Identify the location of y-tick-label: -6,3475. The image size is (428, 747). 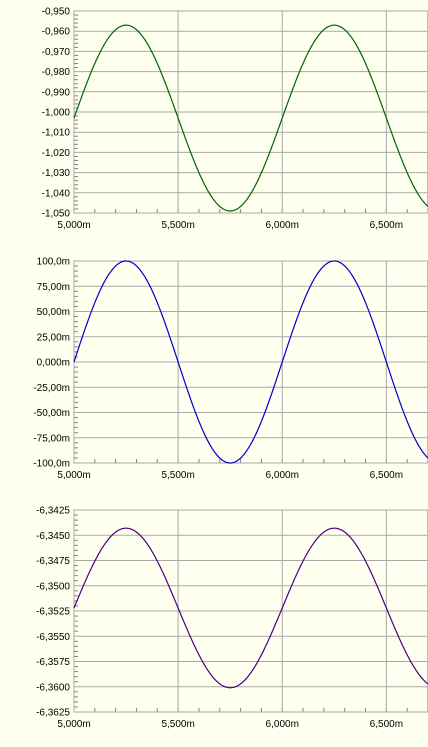
(53, 561).